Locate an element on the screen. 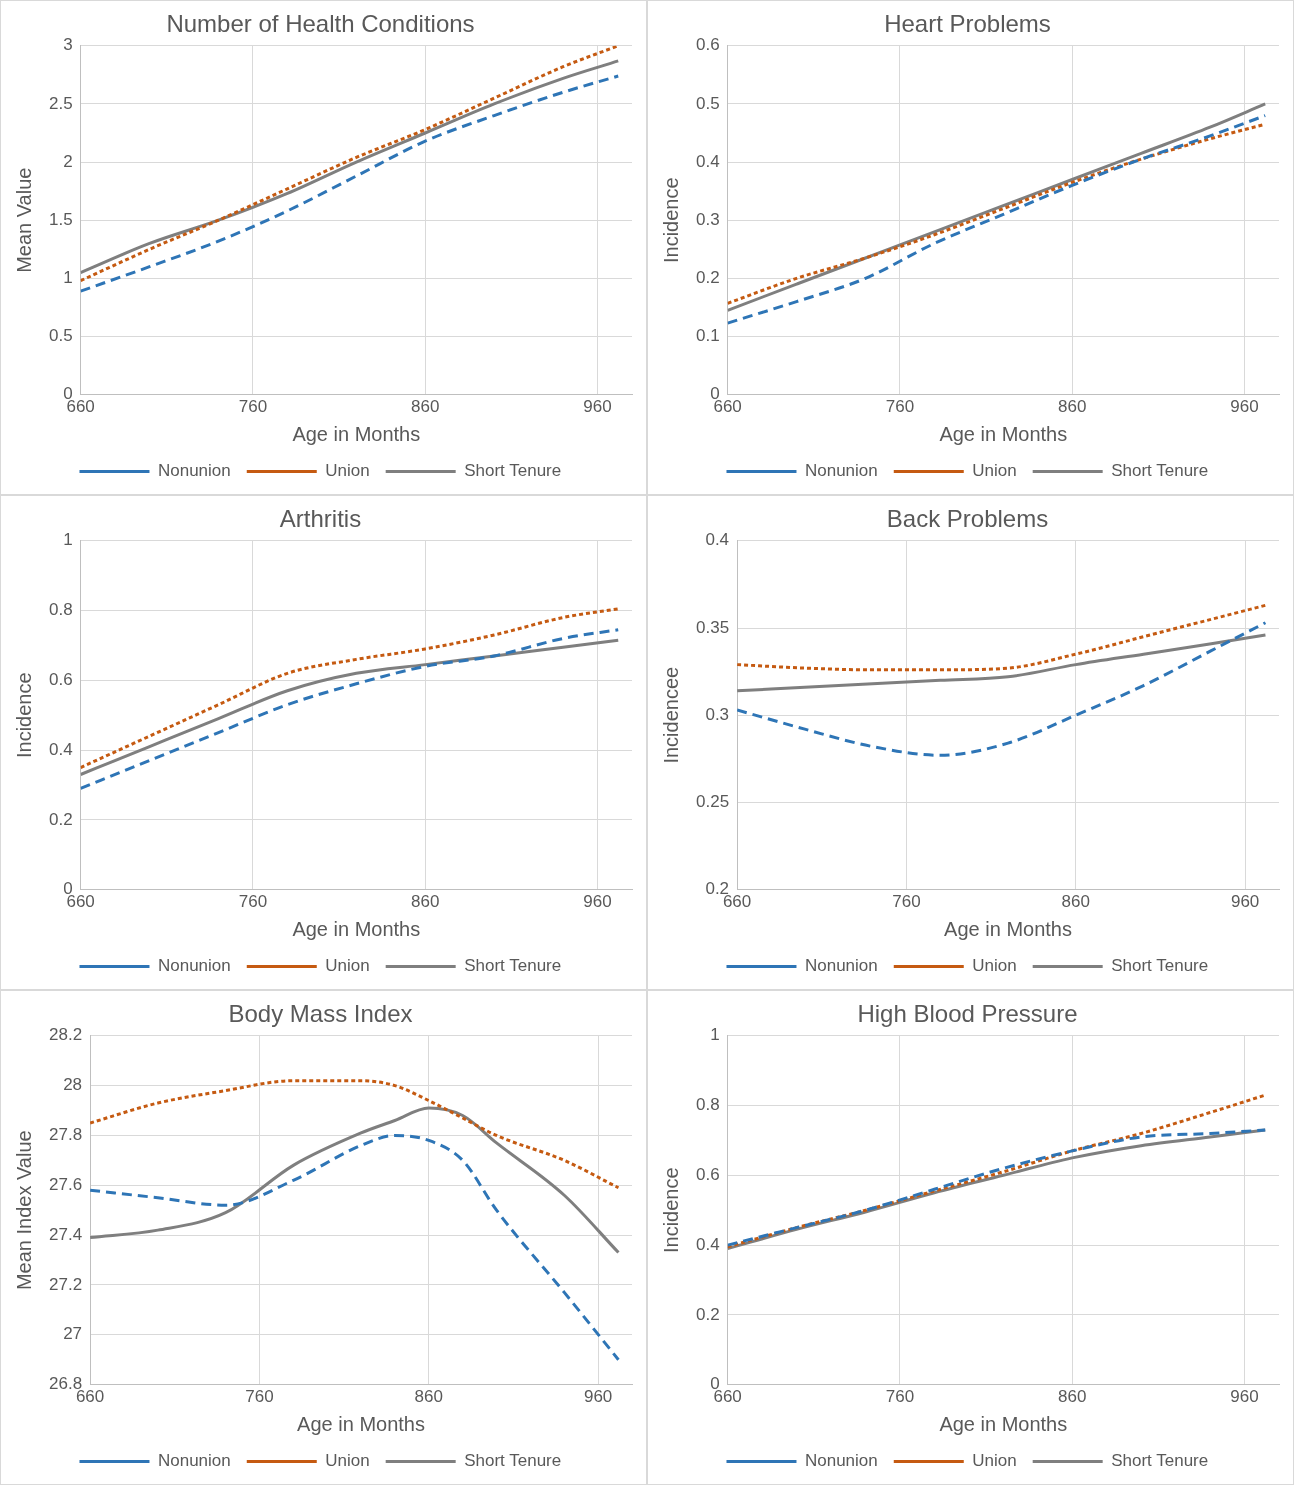 This screenshot has width=1294, height=1491. y-tick-label: 27.2 is located at coordinates (65, 1284).